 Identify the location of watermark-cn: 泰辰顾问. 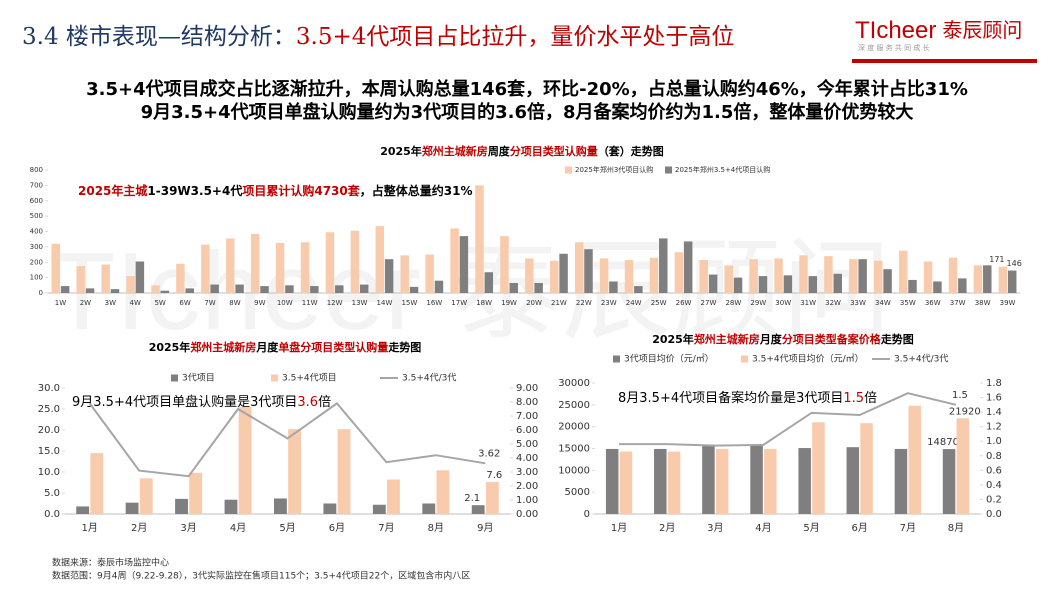
(672, 291).